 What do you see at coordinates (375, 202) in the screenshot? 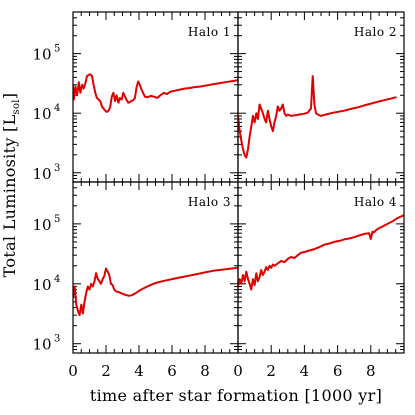
I see `panel-label: Halo 4` at bounding box center [375, 202].